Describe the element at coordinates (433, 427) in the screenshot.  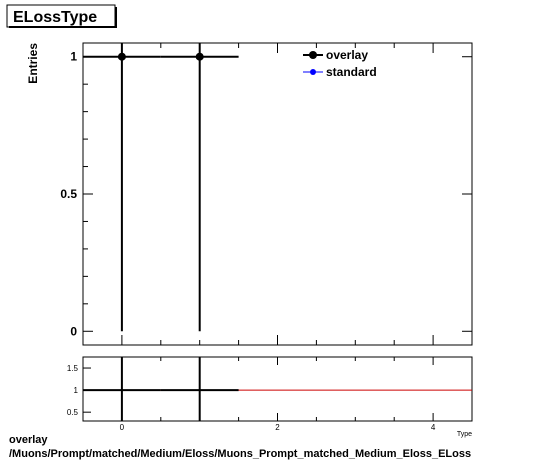
I see `x-tick-label: 4` at that location.